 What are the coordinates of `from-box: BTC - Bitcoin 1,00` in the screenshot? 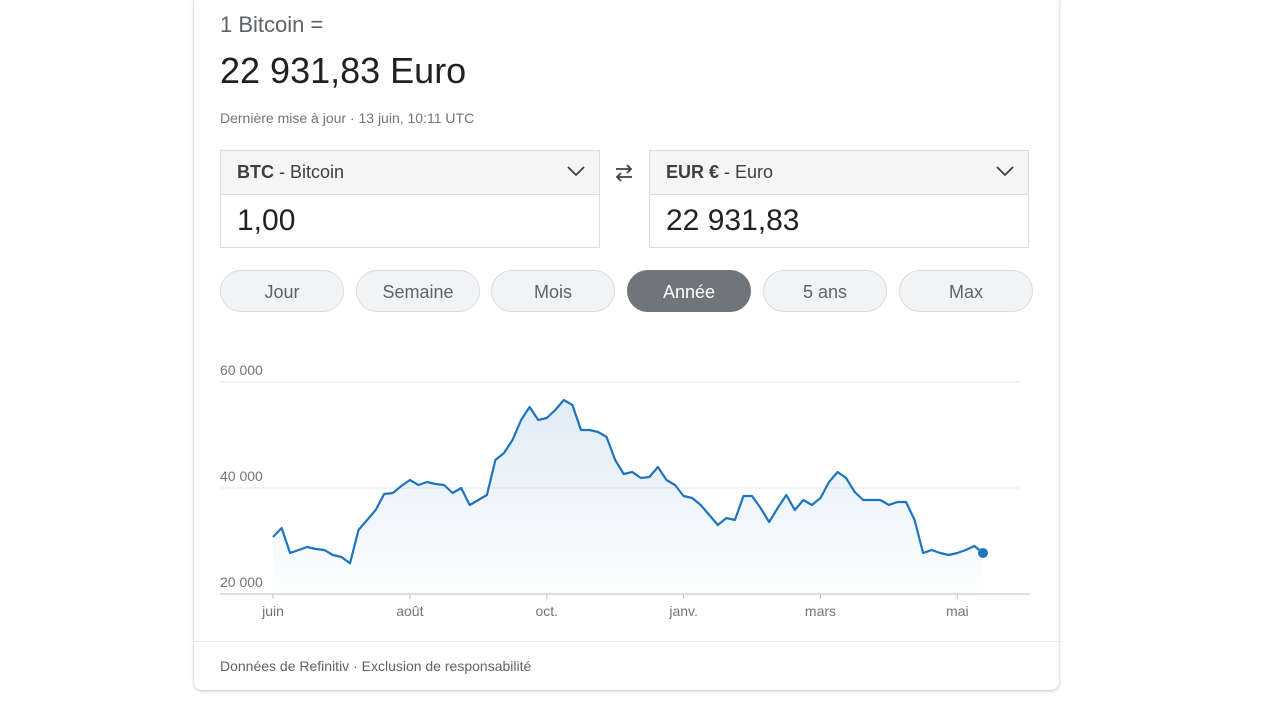 It's located at (410, 199).